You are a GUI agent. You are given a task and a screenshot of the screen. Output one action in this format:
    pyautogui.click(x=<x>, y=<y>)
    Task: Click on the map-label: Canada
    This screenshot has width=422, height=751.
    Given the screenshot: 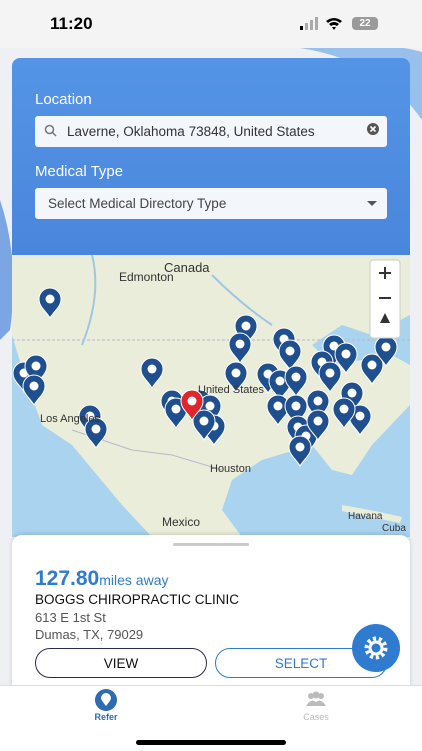 What is the action you would take?
    pyautogui.click(x=187, y=267)
    